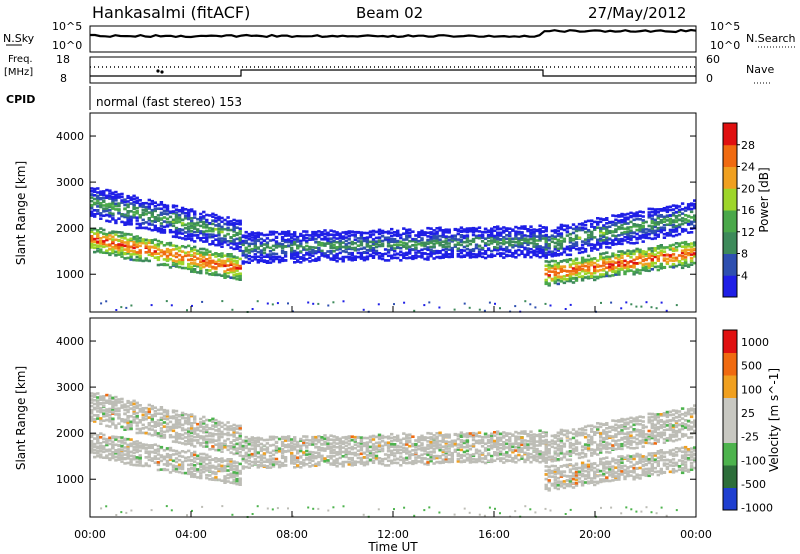 The height and width of the screenshot is (554, 800). What do you see at coordinates (748, 188) in the screenshot?
I see `power-colorbar-tick-label: 20` at bounding box center [748, 188].